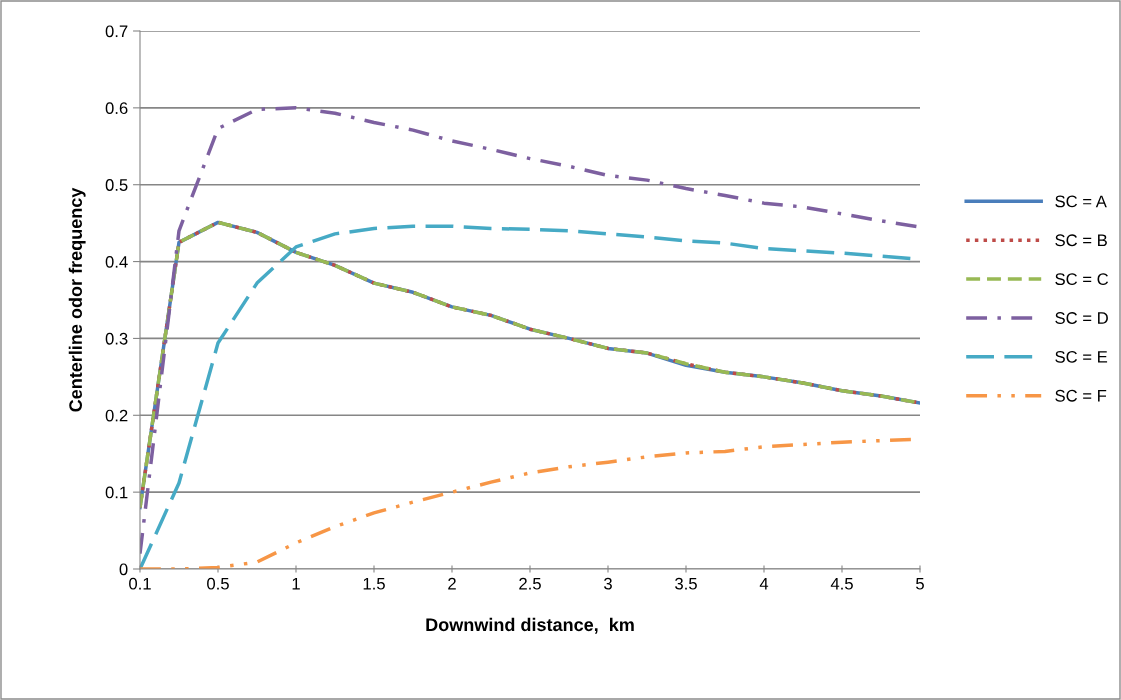 This screenshot has width=1121, height=700. What do you see at coordinates (116, 108) in the screenshot?
I see `y-tick-label: 0.6` at bounding box center [116, 108].